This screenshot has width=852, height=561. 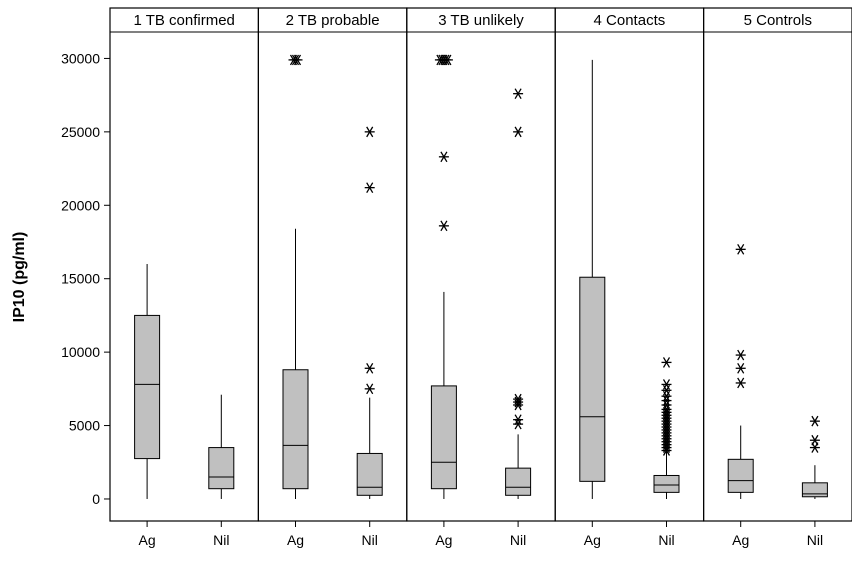 What do you see at coordinates (80, 279) in the screenshot?
I see `y-tick-label: 15000` at bounding box center [80, 279].